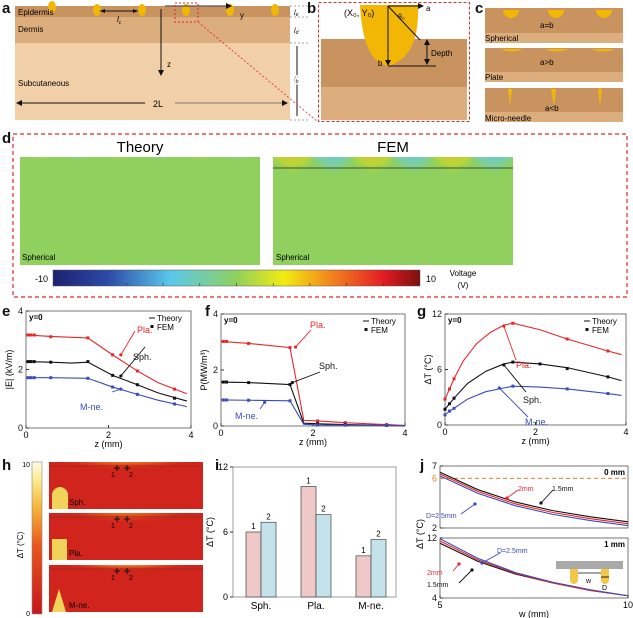 The image size is (633, 618). I want to click on map-title-fem: FEM, so click(393, 147).